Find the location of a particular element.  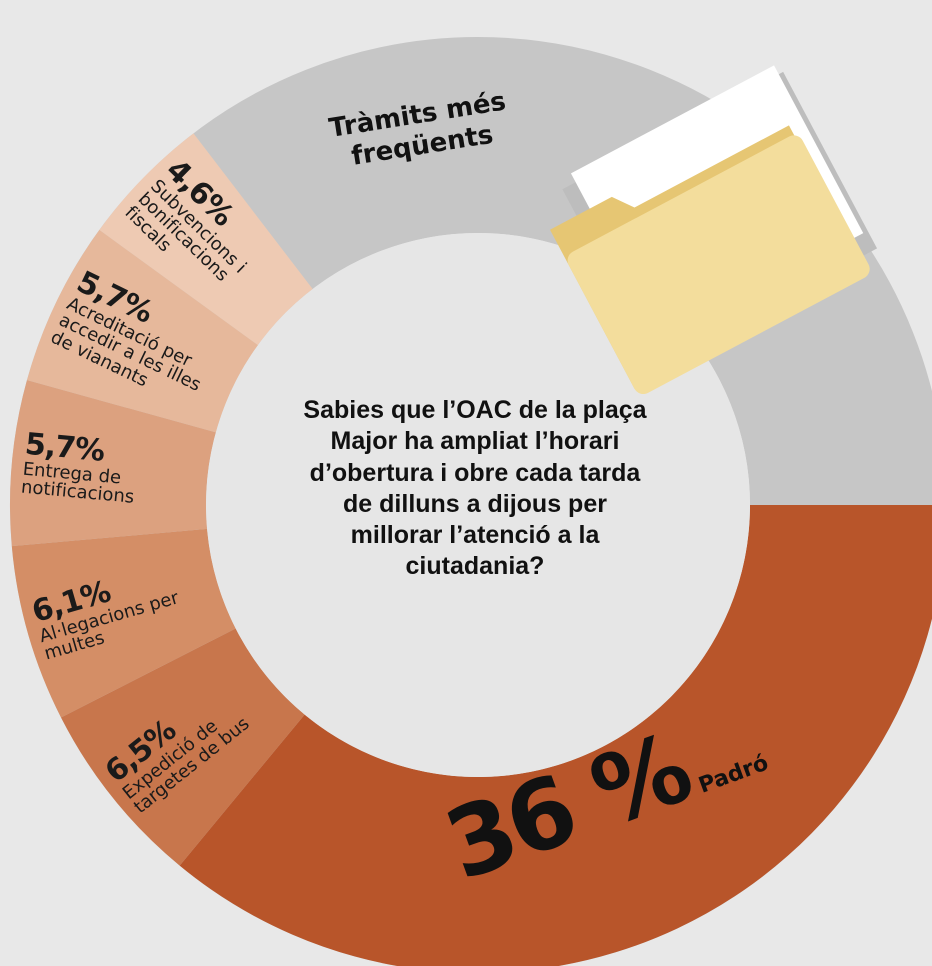

folder-icon is located at coordinates (714, 230).